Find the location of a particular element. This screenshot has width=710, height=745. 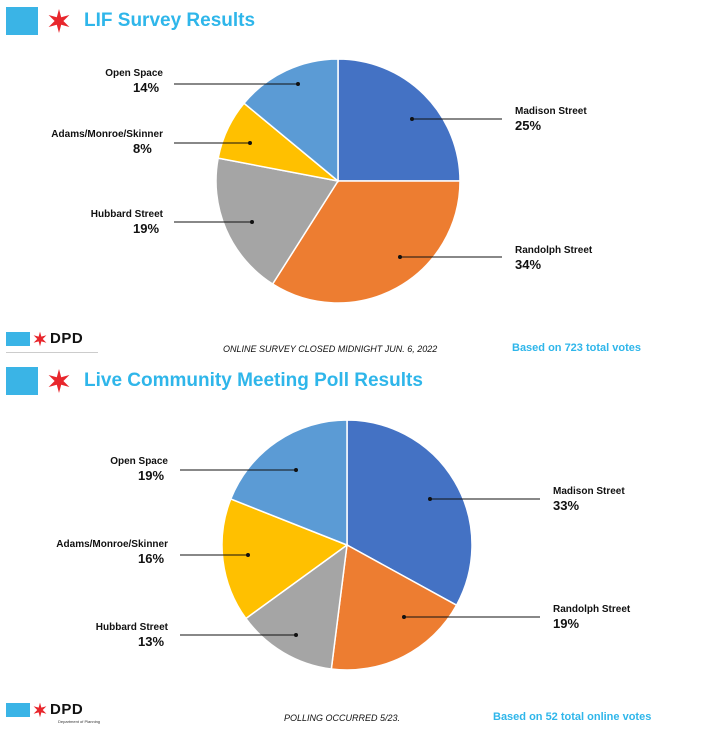

panel-title-bar: LIF Survey Results is located at coordinates (130, 21).